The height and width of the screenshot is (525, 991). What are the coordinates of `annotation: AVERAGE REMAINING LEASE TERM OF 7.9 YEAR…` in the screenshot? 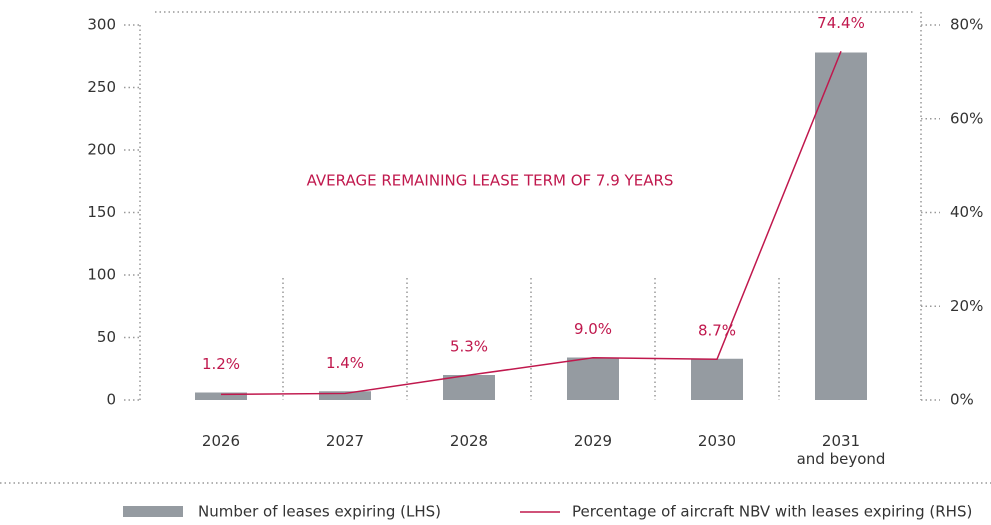 It's located at (490, 181).